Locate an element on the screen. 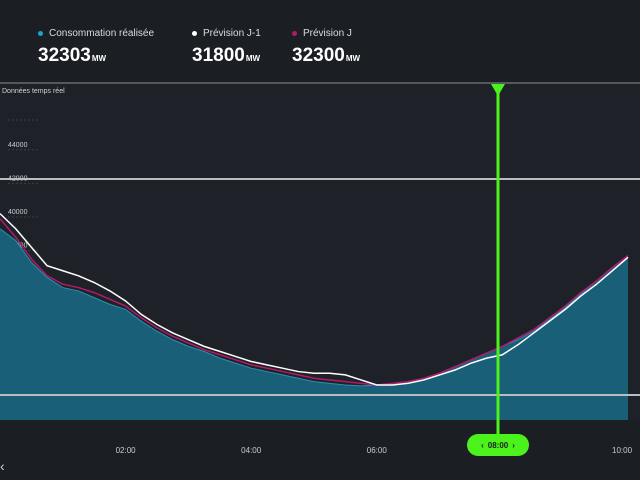 This screenshot has width=640, height=480. y-tick-label: 44000 is located at coordinates (18, 145).